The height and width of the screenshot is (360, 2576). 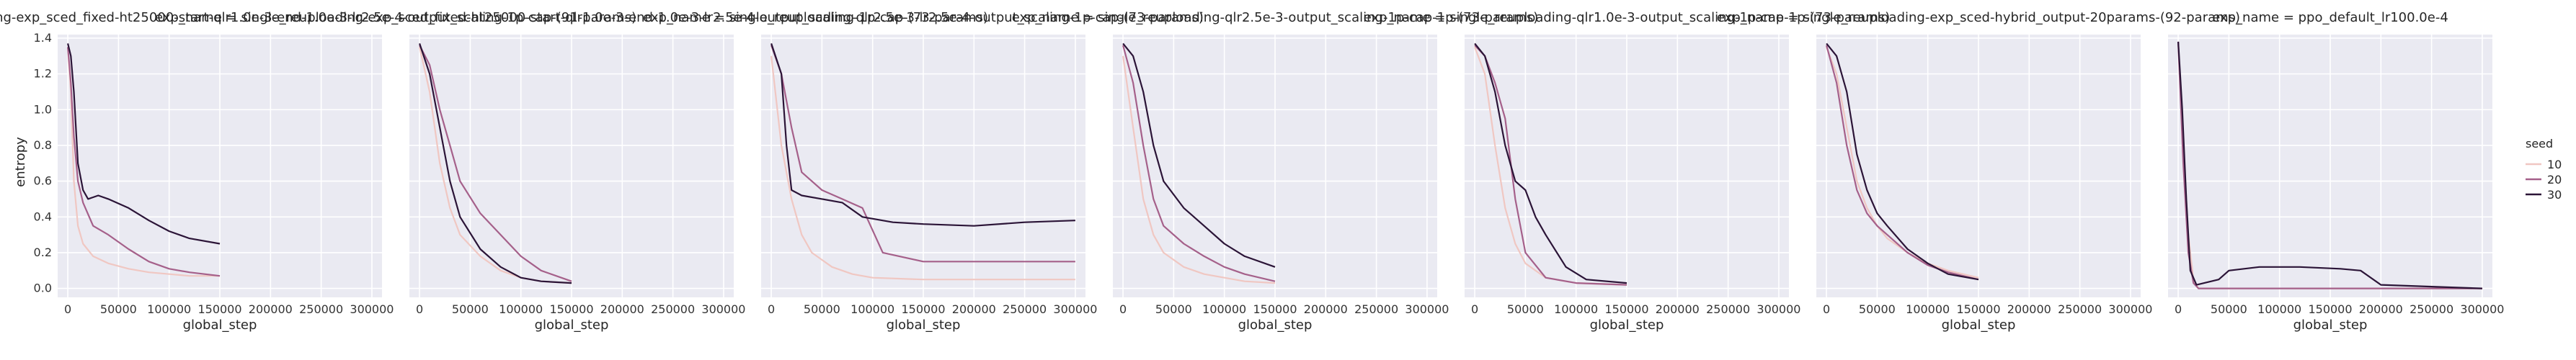 I want to click on legend-title: seed, so click(x=2539, y=143).